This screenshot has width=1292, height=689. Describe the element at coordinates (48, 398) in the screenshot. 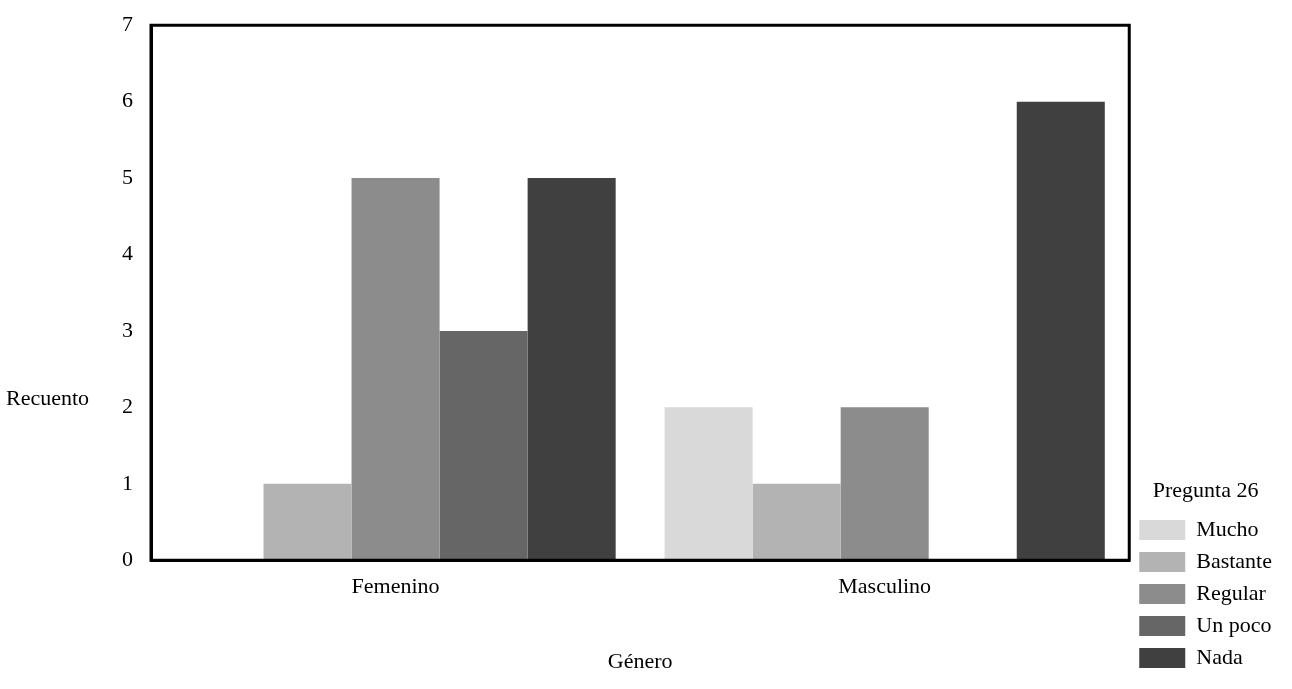

I see `y-axis-title: Recuento` at that location.